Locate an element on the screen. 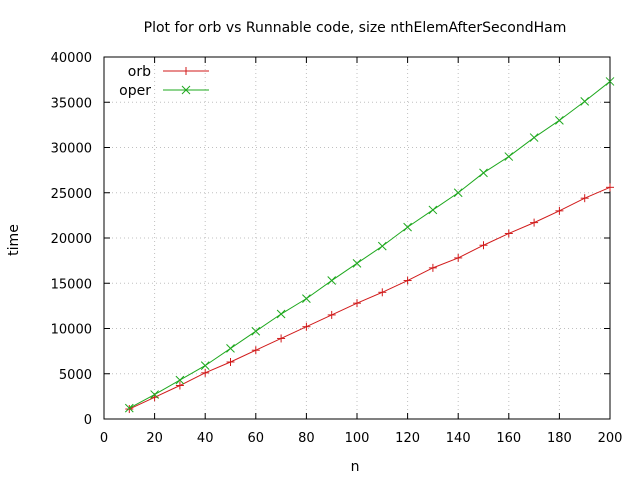 The width and height of the screenshot is (640, 480). y-tick-label: 30000 is located at coordinates (71, 149).